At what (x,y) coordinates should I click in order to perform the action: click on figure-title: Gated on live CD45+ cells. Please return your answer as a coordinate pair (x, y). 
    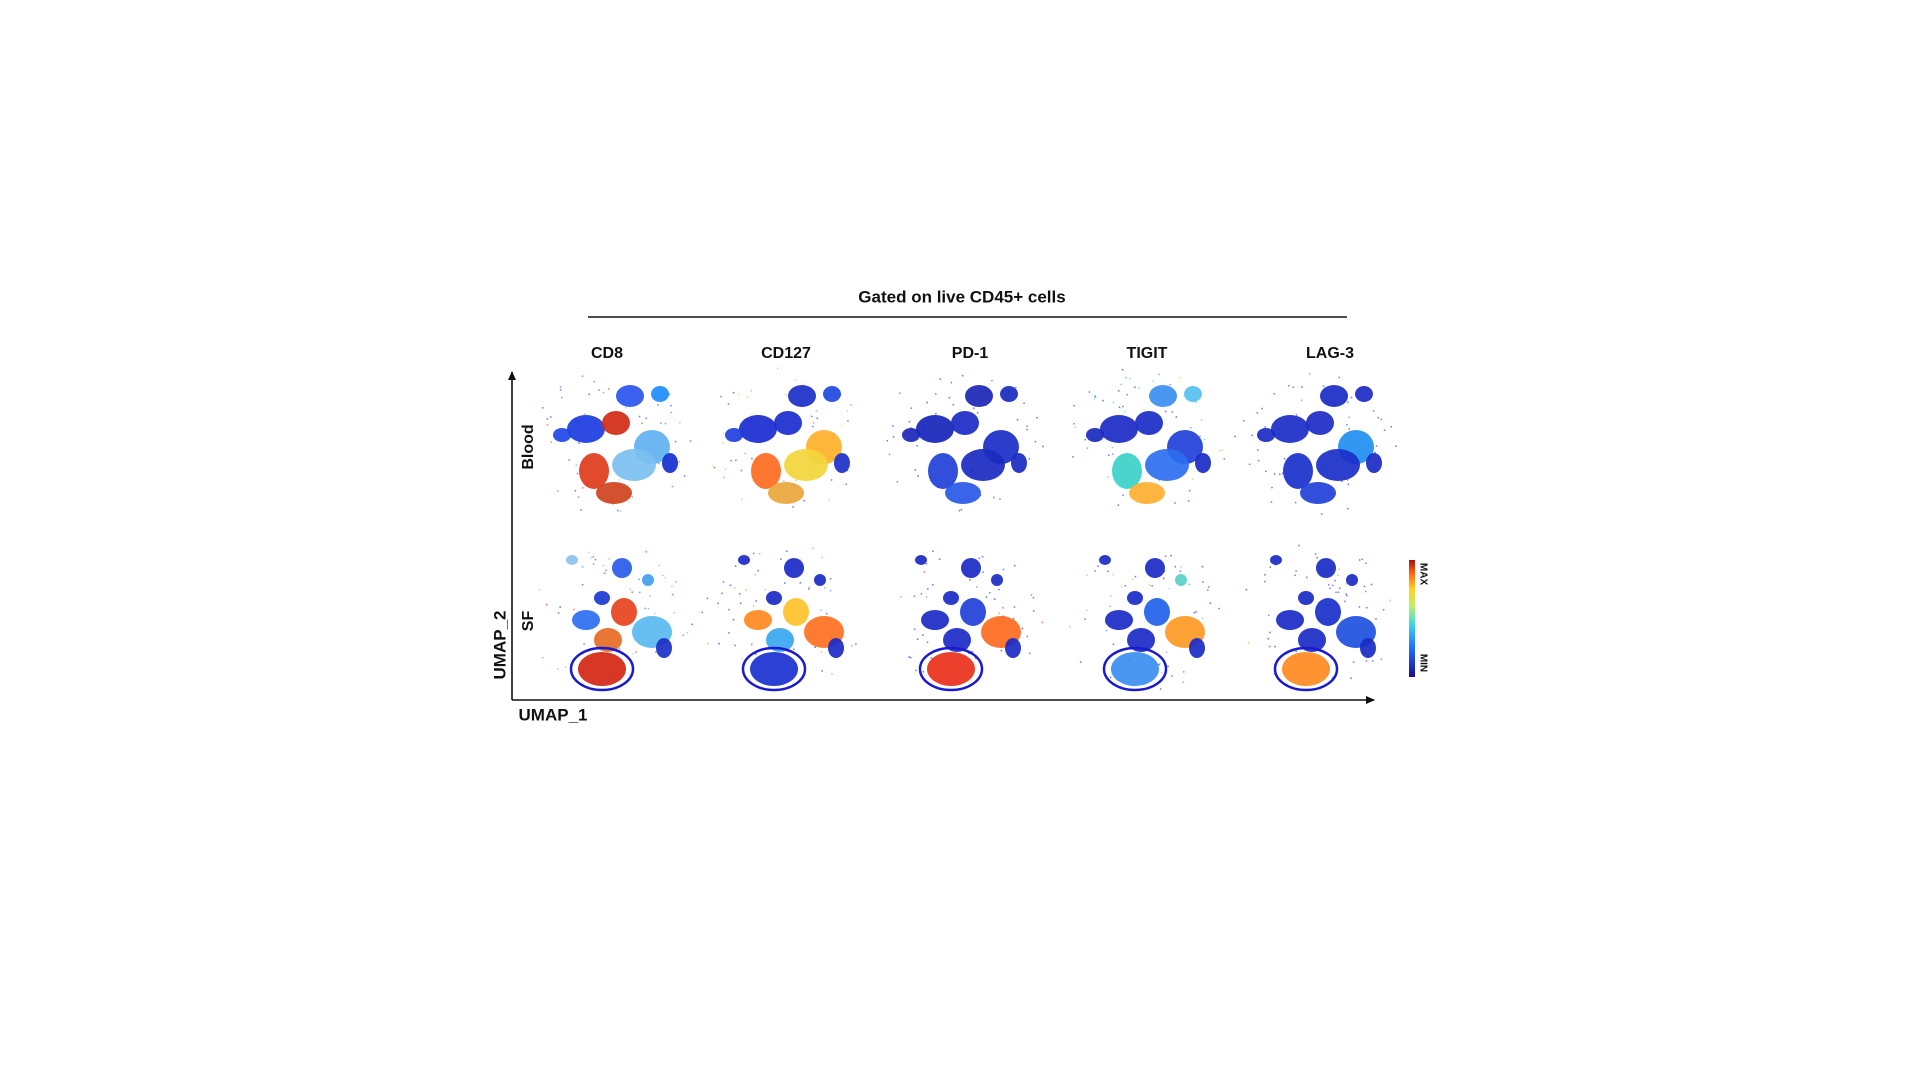
    Looking at the image, I should click on (961, 296).